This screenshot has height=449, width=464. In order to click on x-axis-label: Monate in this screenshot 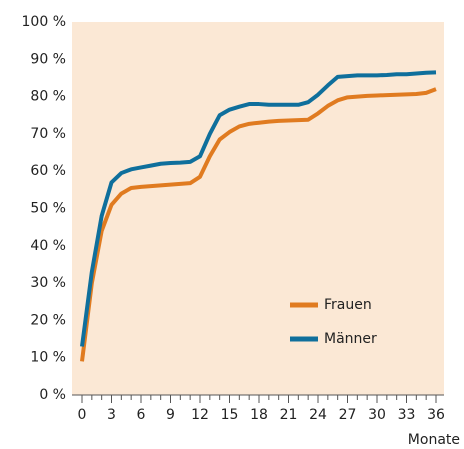, I will do `click(434, 440)`.